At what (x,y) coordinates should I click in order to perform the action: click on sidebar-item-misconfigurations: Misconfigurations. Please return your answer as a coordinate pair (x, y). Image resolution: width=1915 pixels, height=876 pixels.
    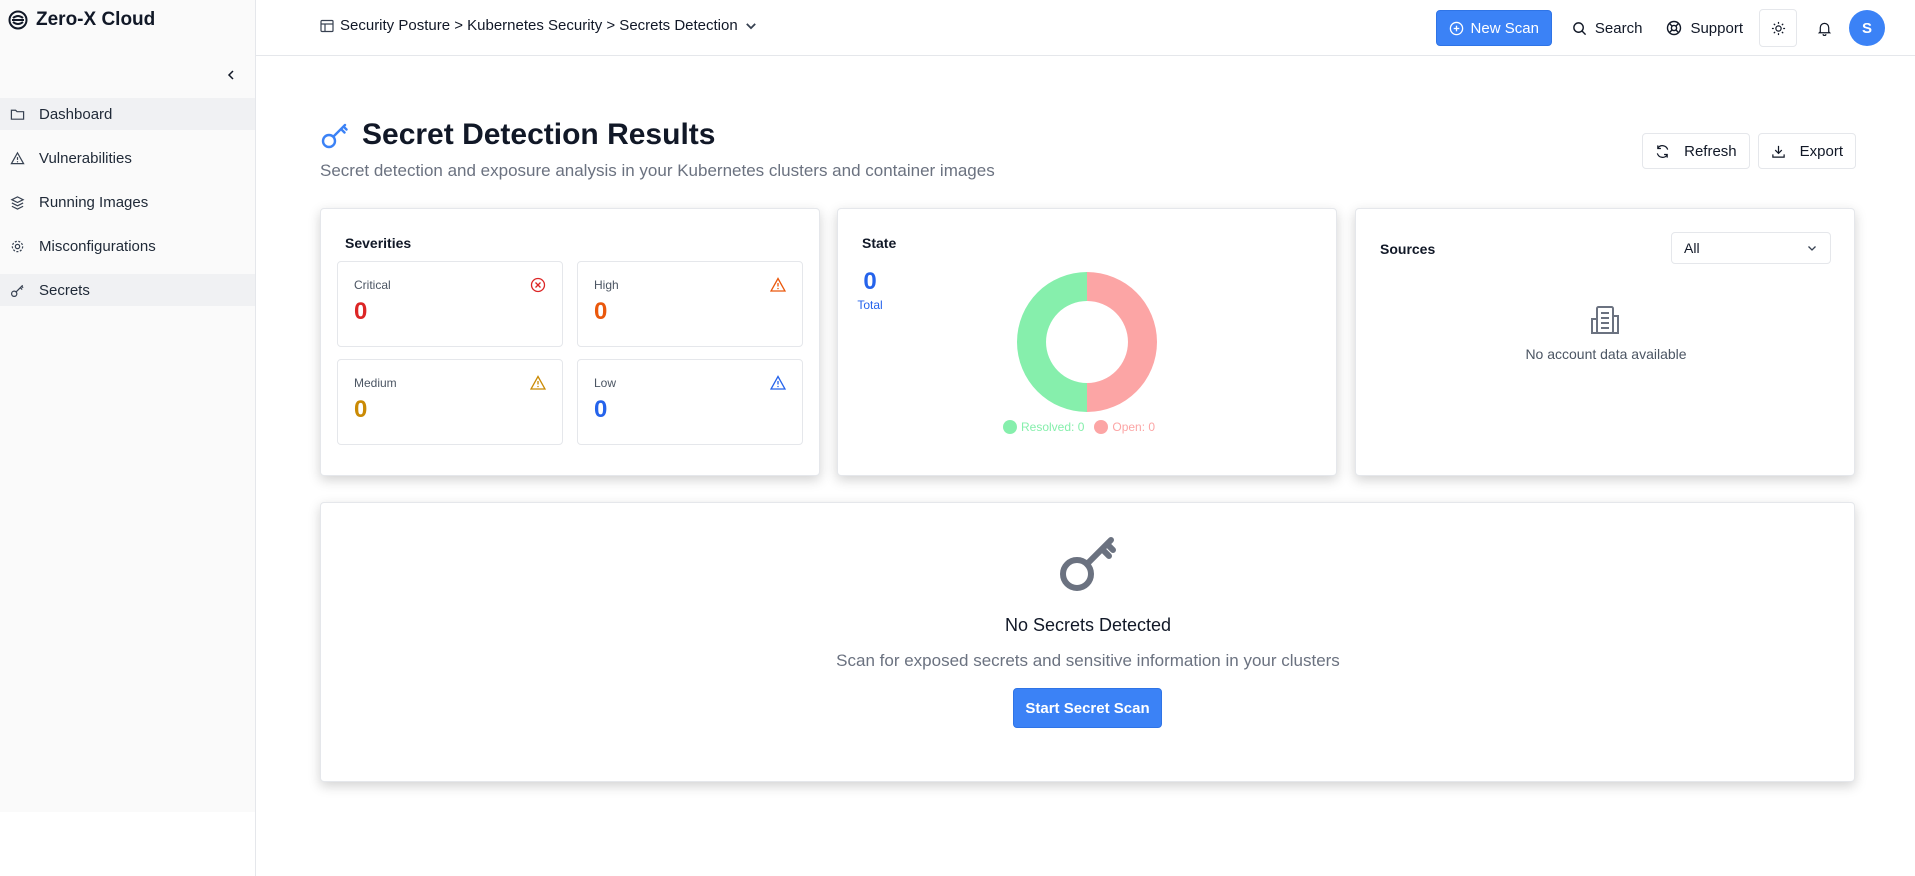
    Looking at the image, I should click on (127, 246).